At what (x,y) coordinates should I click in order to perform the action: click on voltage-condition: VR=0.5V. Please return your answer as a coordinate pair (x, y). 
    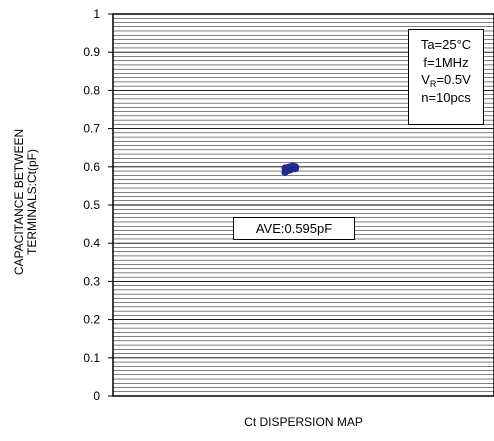
    Looking at the image, I should click on (446, 80).